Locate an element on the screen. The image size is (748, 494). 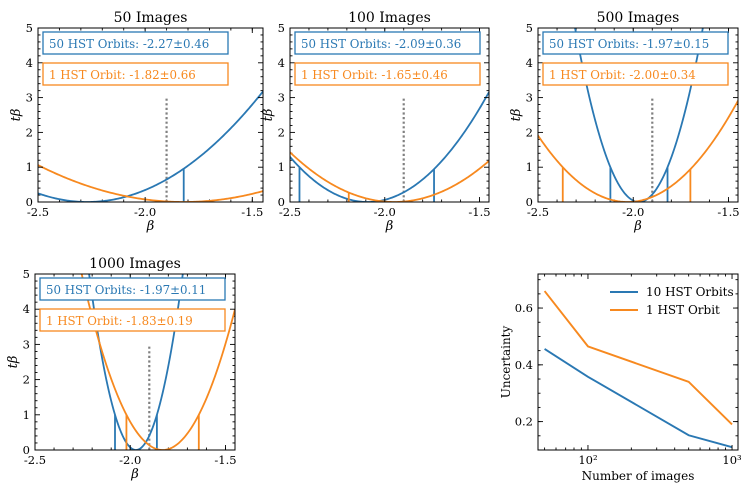
legend-label-orange: 1 HST Orbit: -1.65±0.46 is located at coordinates (374, 75).